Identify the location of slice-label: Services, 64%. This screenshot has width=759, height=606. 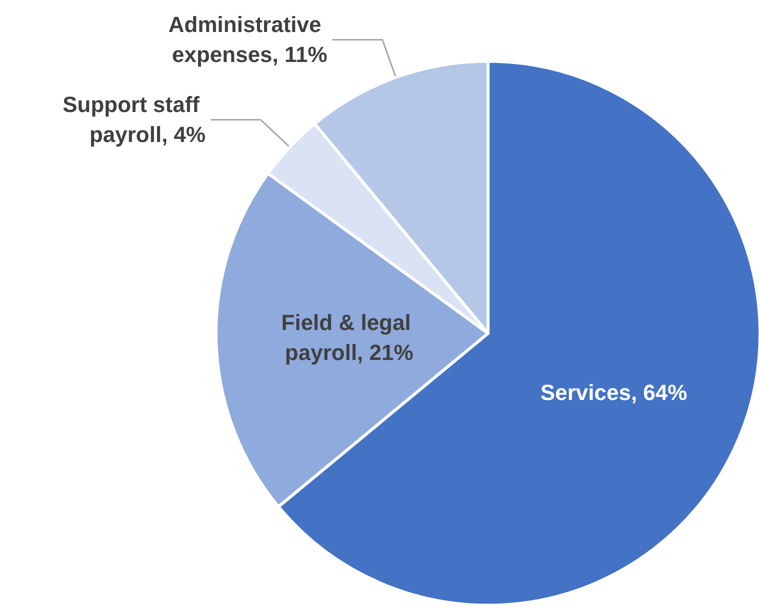
(614, 392).